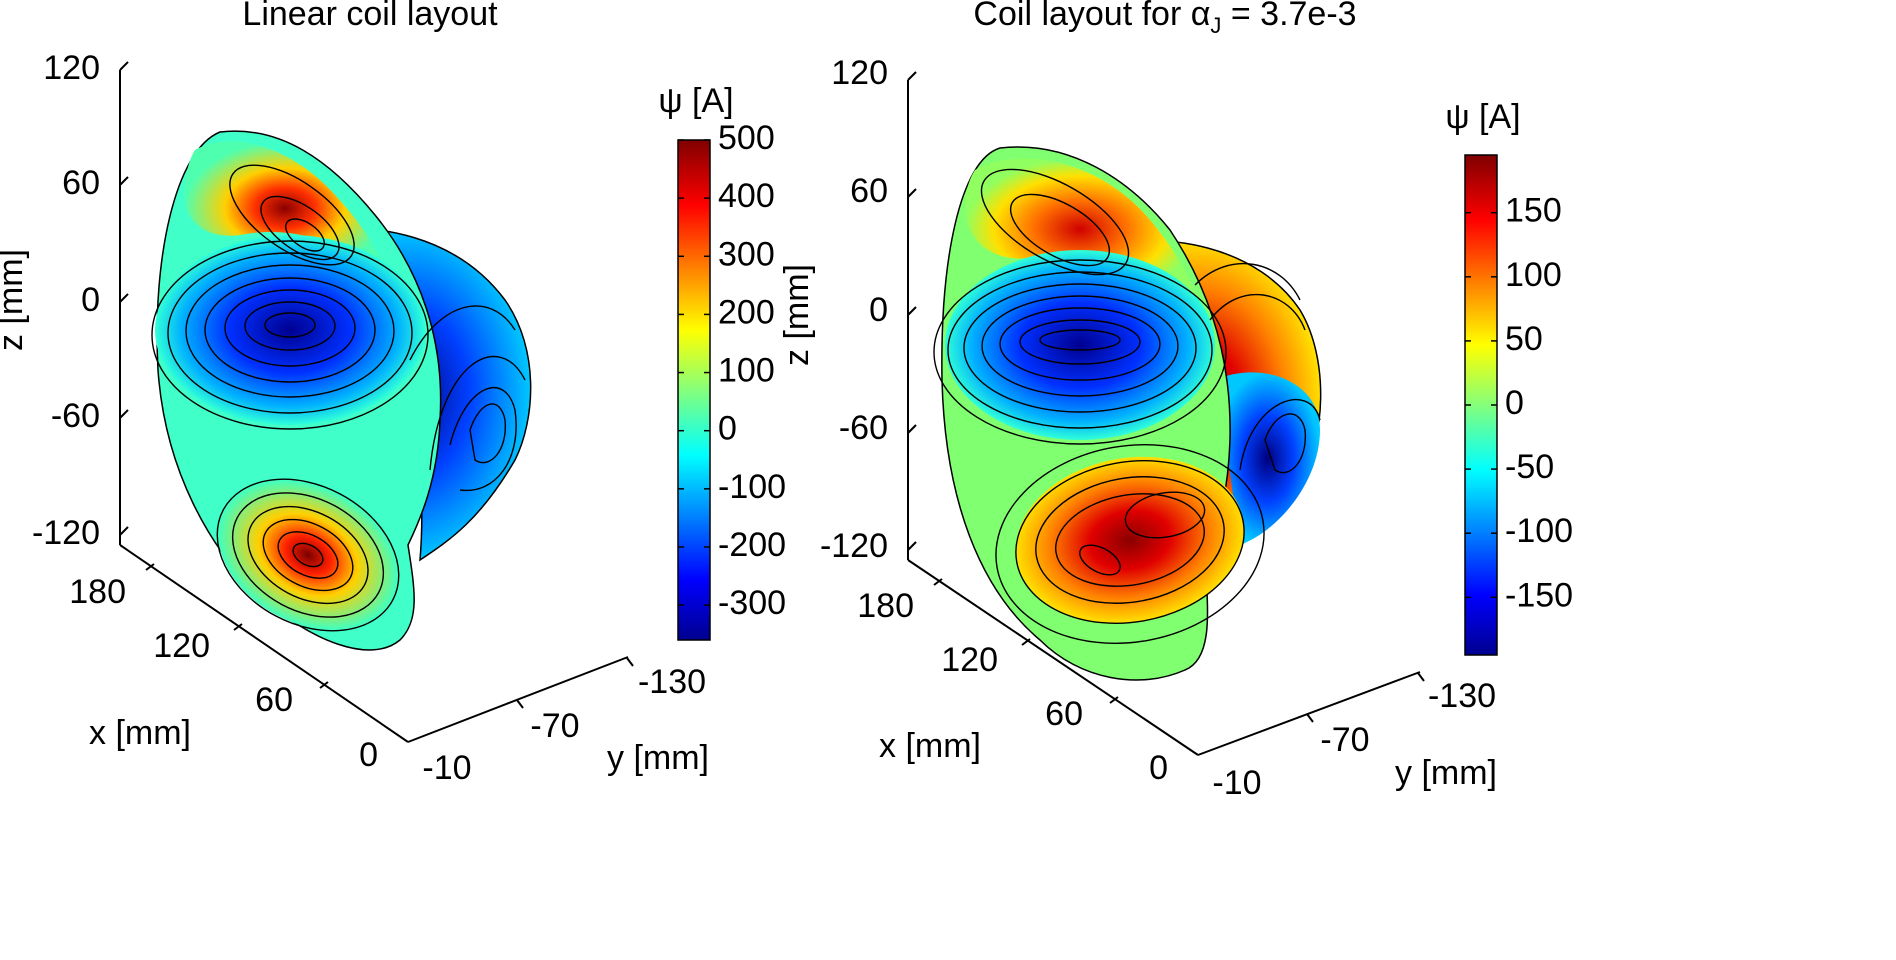  I want to click on panel-1-colorbar: 500 400 300 200 100 0 -100 -200 -300 ψ [A], so click(722, 361).